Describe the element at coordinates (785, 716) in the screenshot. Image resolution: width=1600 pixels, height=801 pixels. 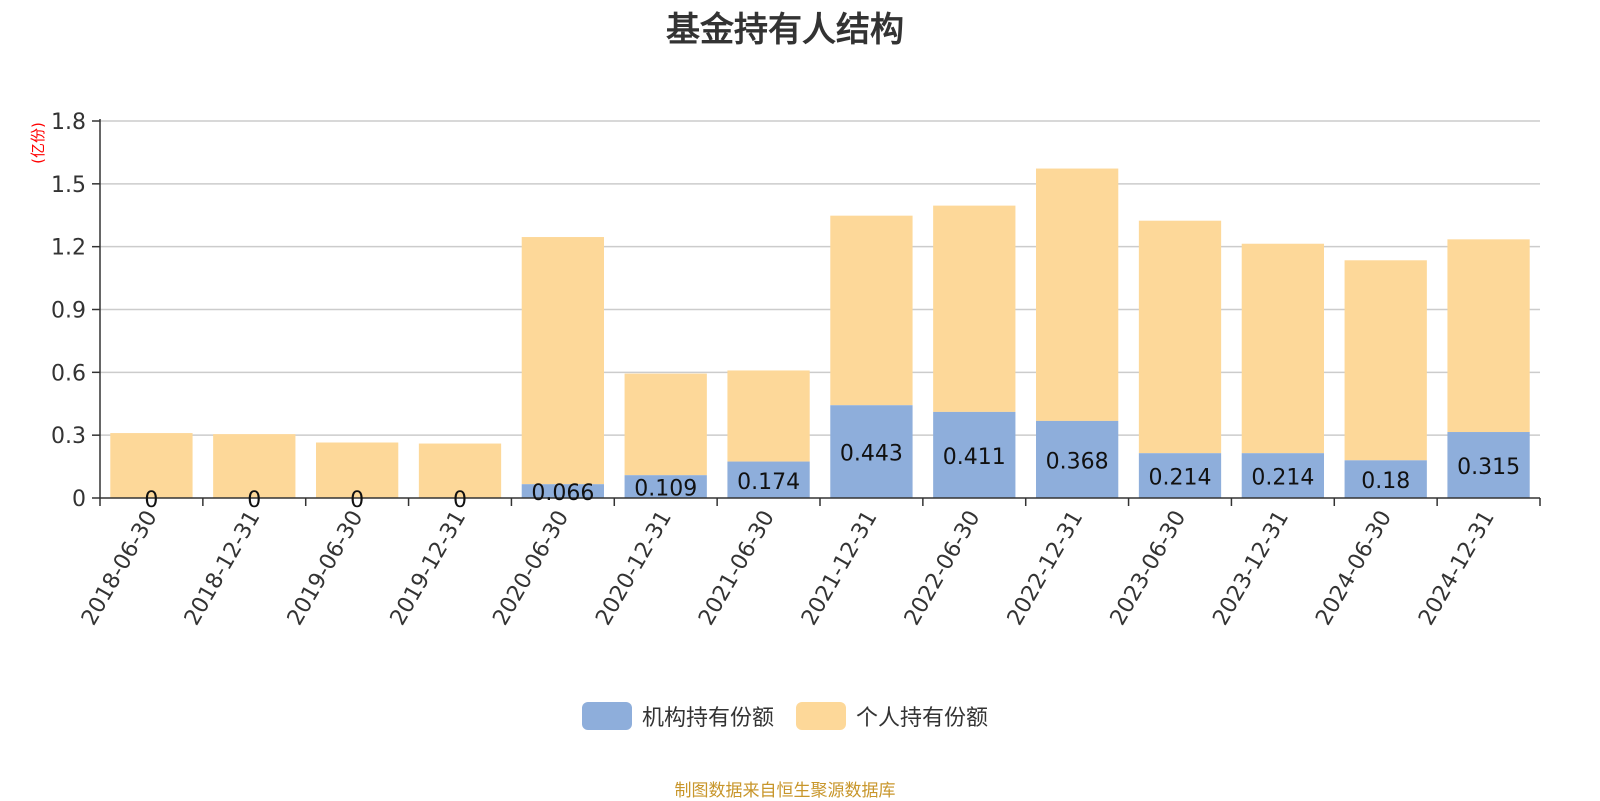
I see `legend: 机构持有份额 个人持有份额` at that location.